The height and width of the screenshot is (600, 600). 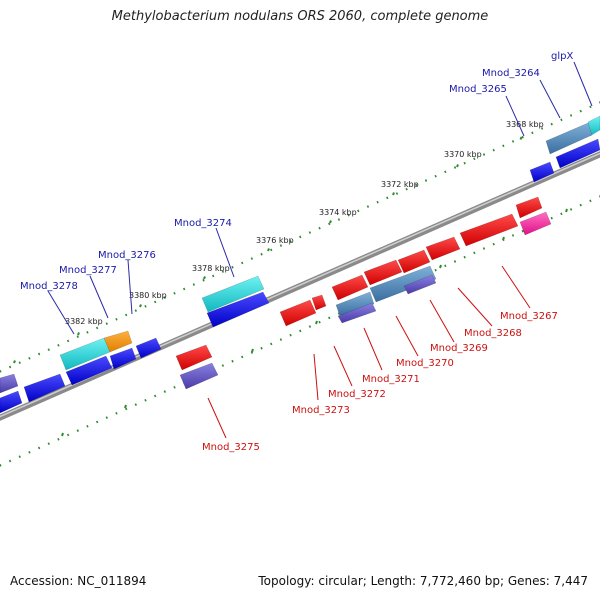 I want to click on scale-label: 3374 kbp, so click(x=338, y=212).